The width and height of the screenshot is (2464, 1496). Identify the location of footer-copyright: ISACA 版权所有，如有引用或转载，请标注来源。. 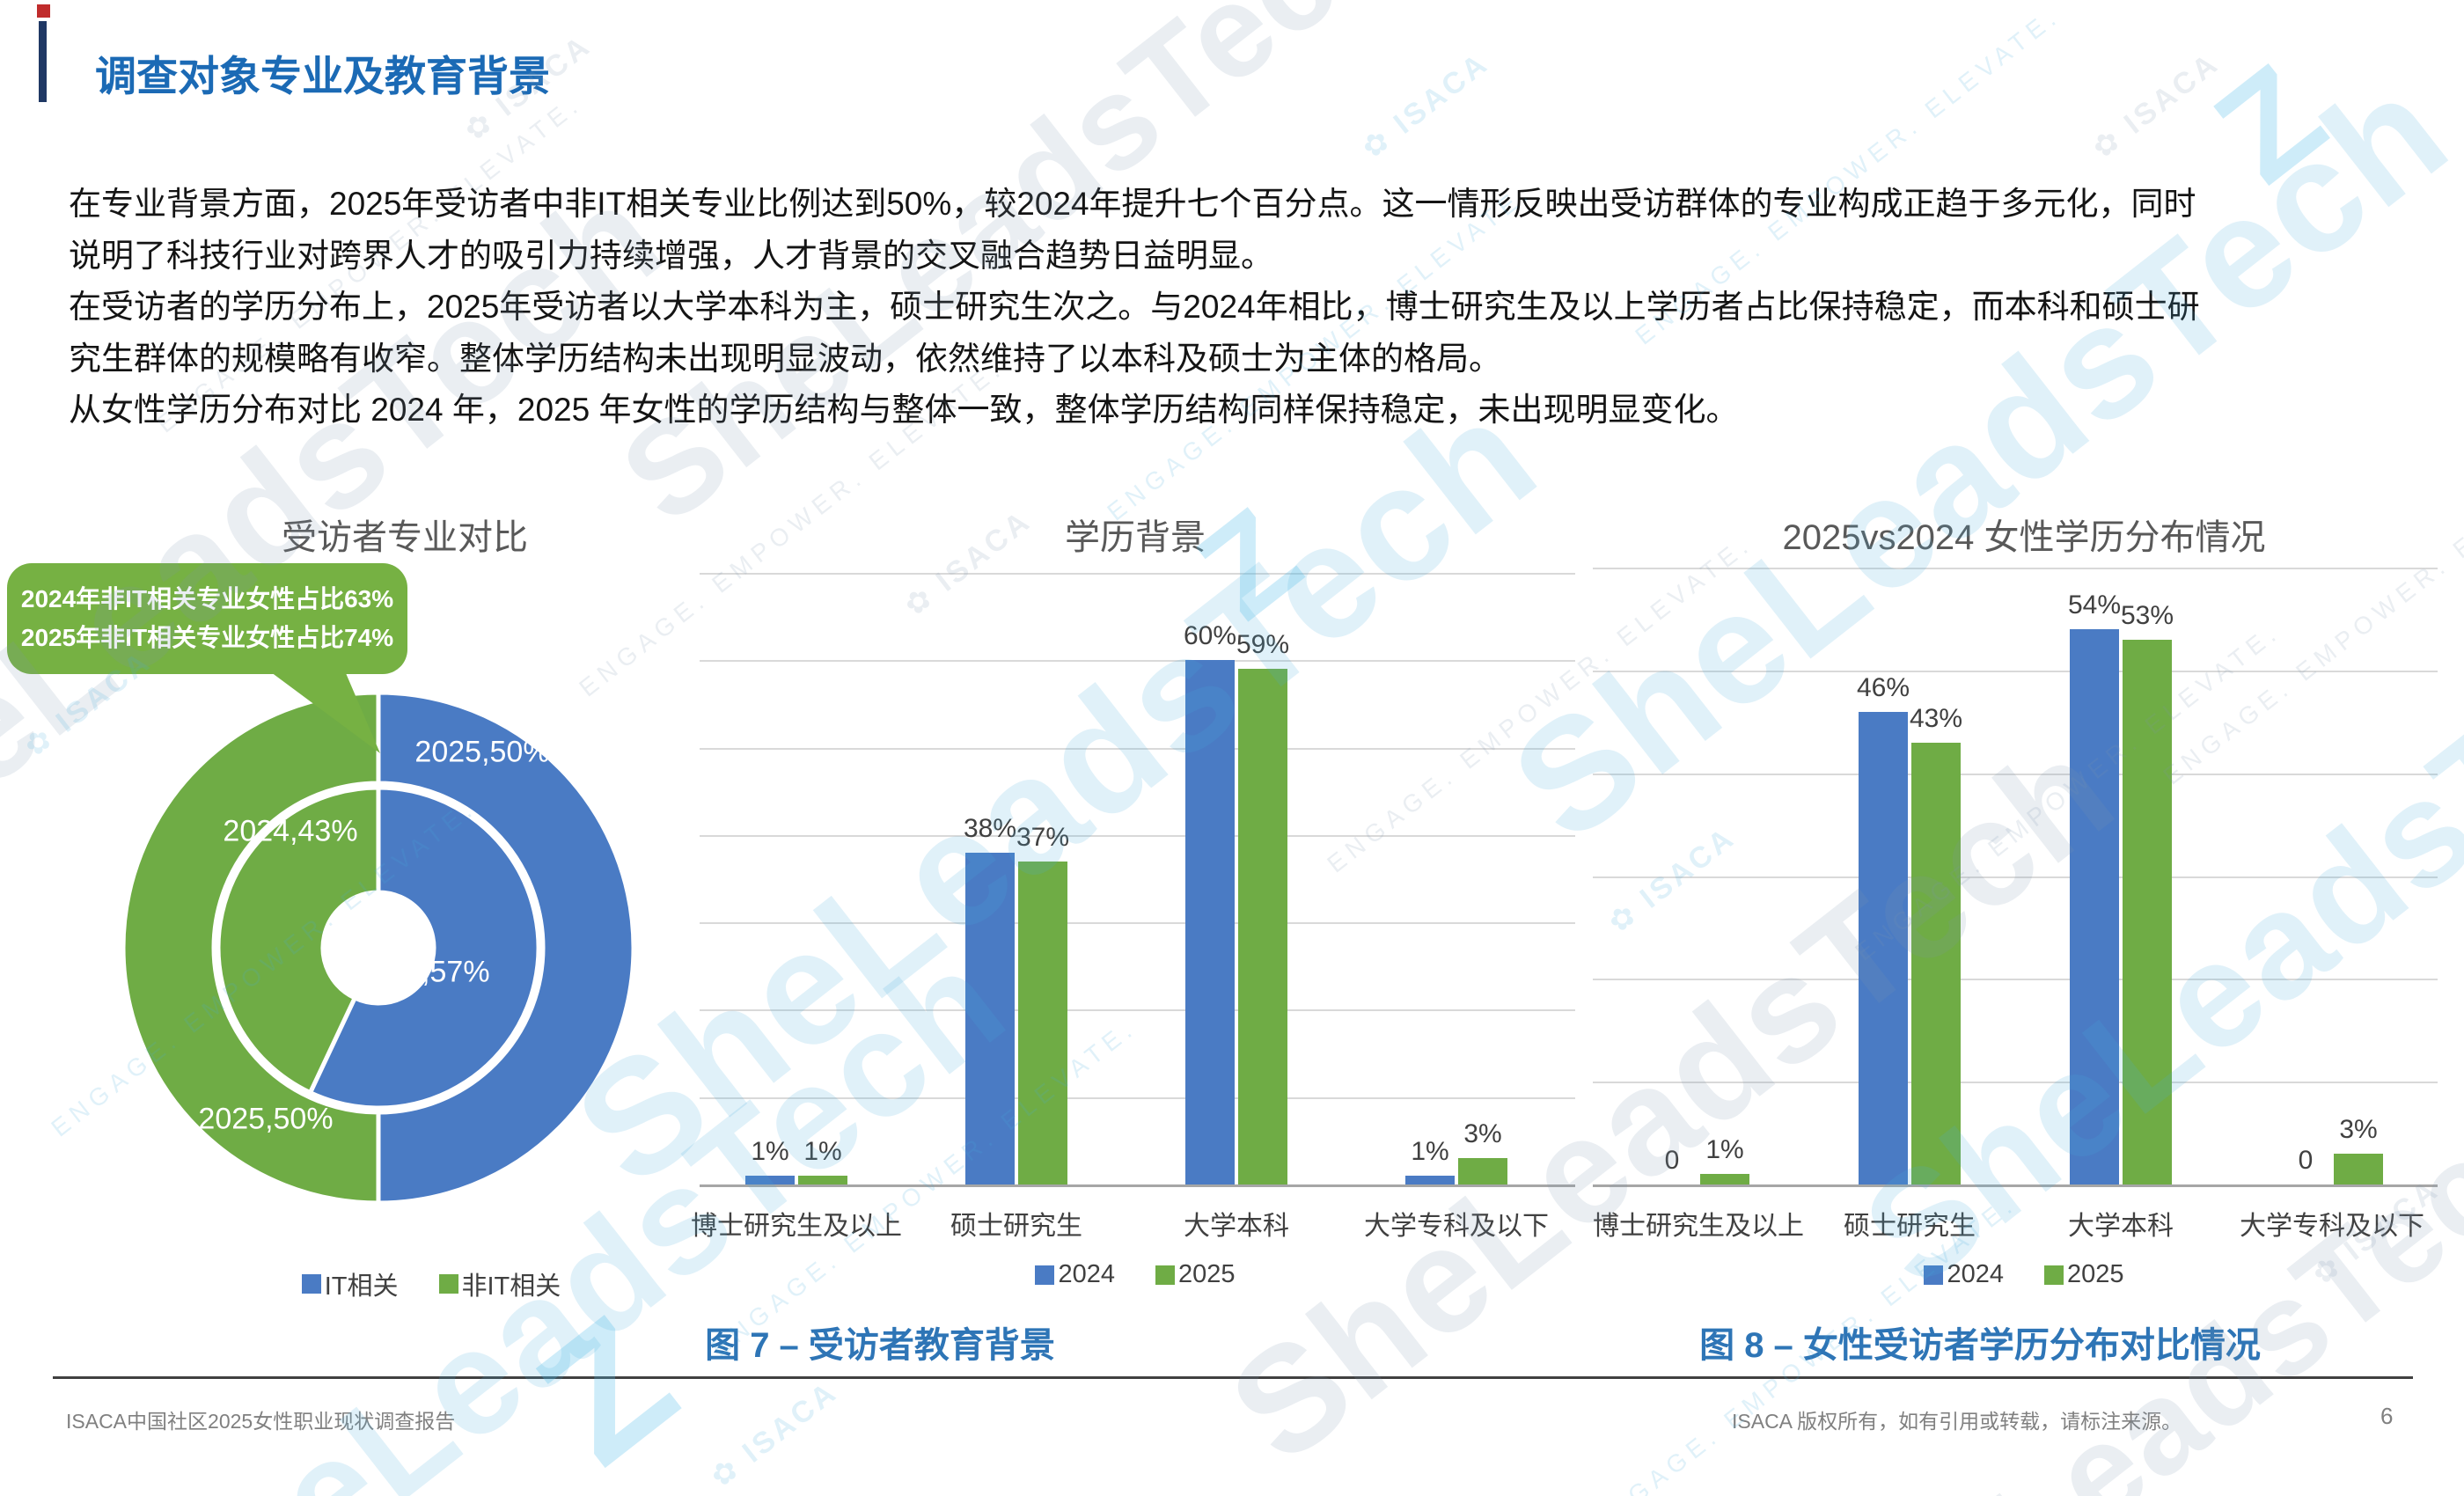
(1957, 1422).